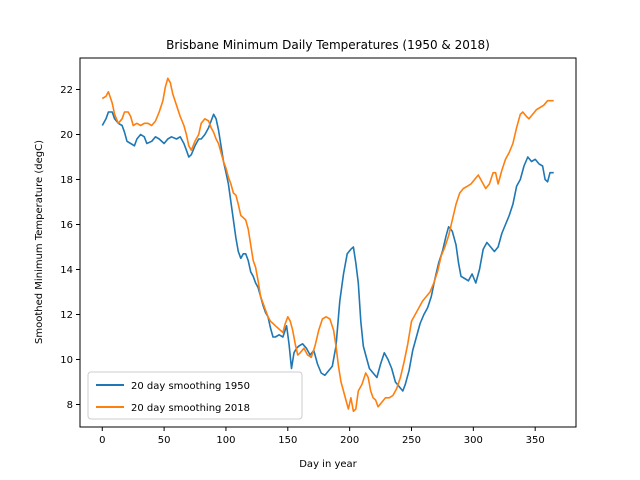 This screenshot has height=480, width=640. Describe the element at coordinates (535, 440) in the screenshot. I see `x-tick-label: 350` at that location.